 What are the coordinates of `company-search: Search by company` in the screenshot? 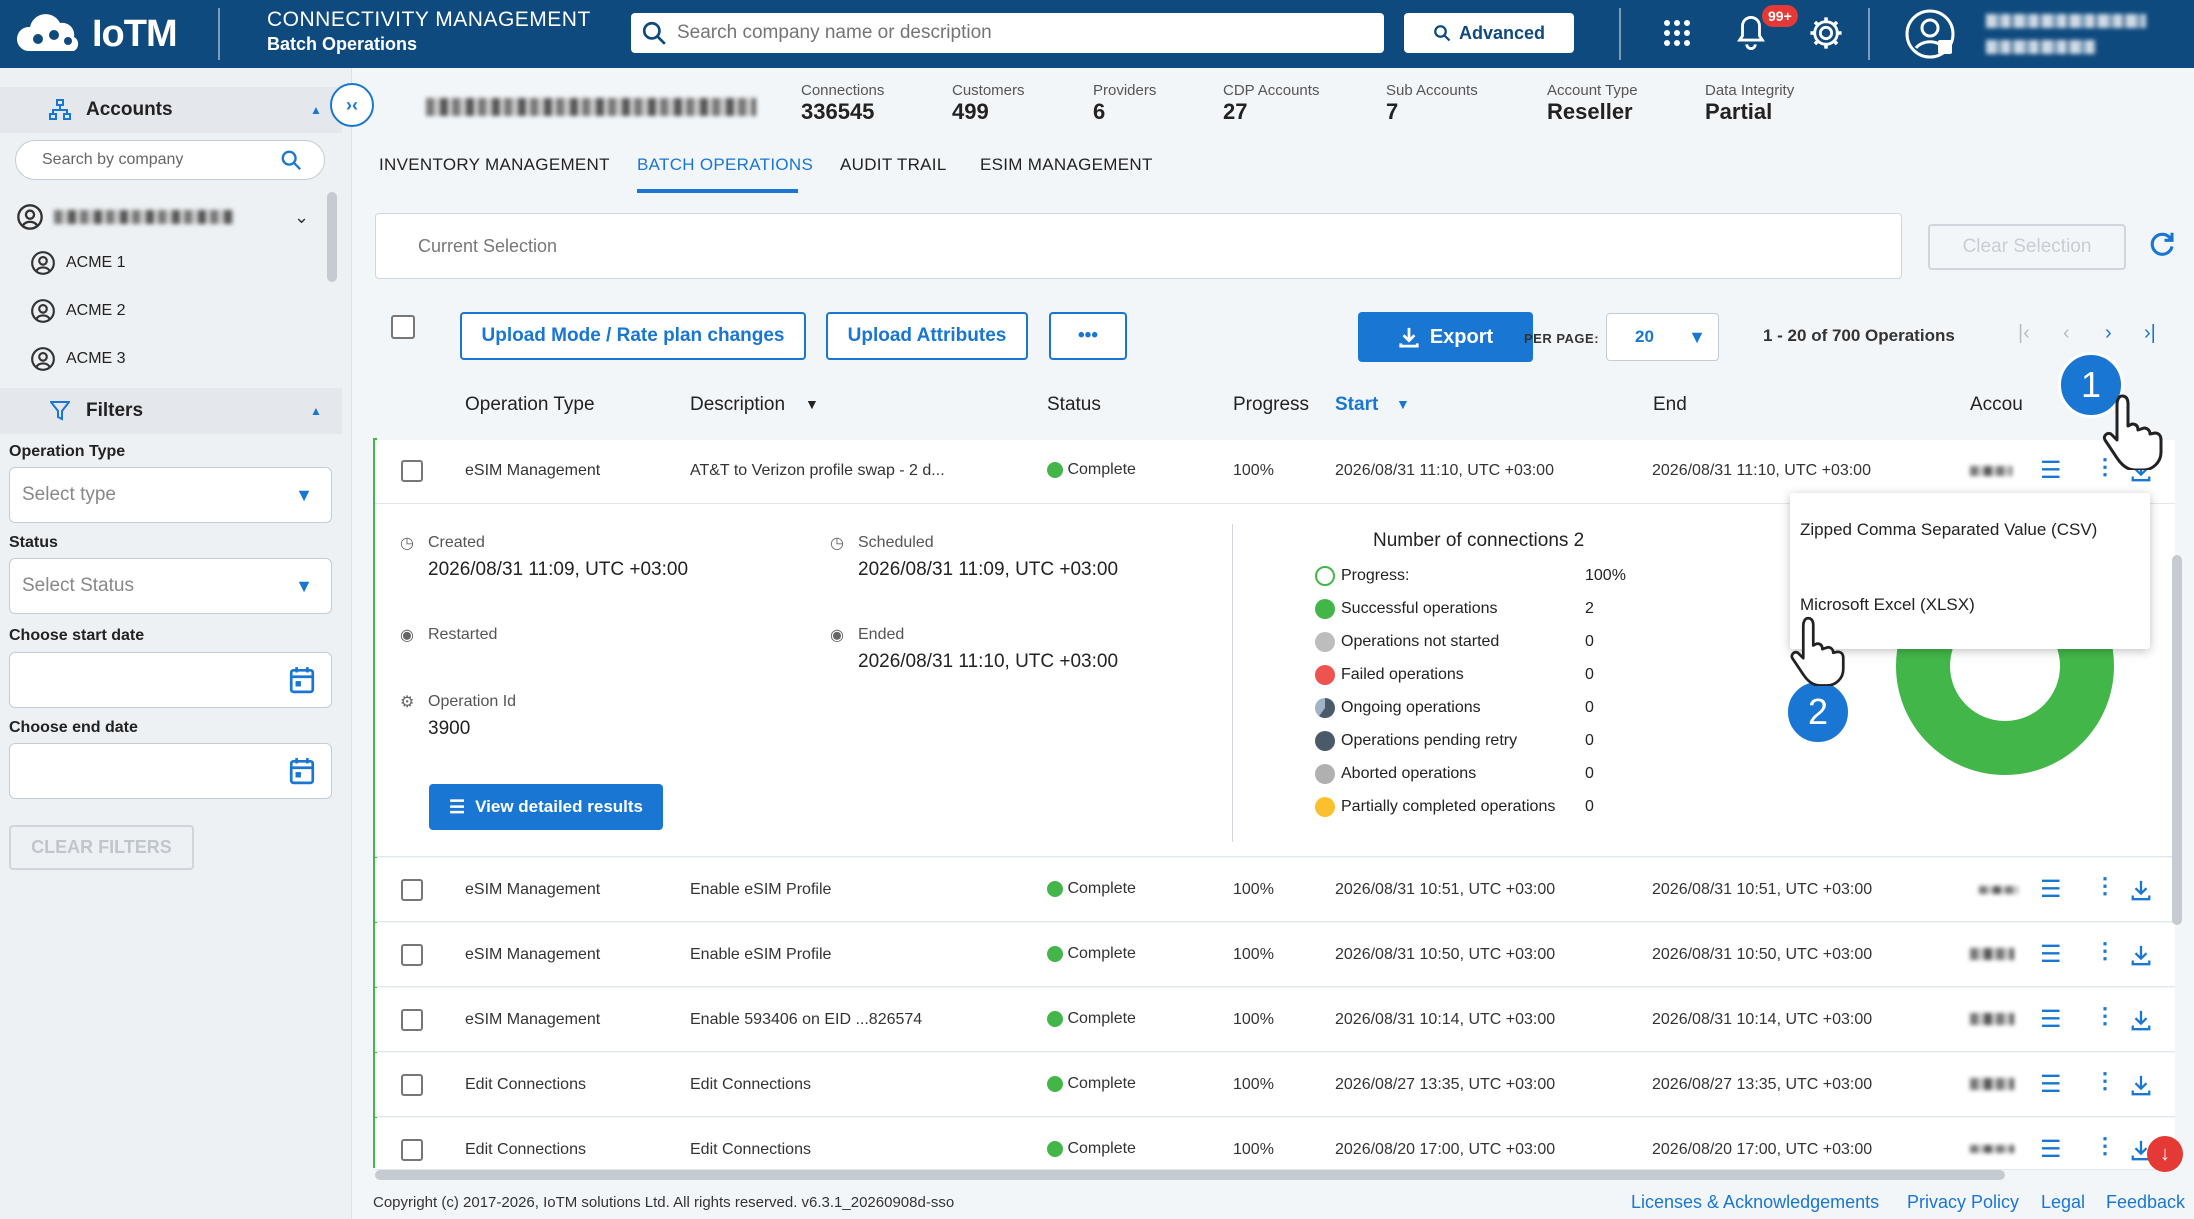 It's located at (170, 160).